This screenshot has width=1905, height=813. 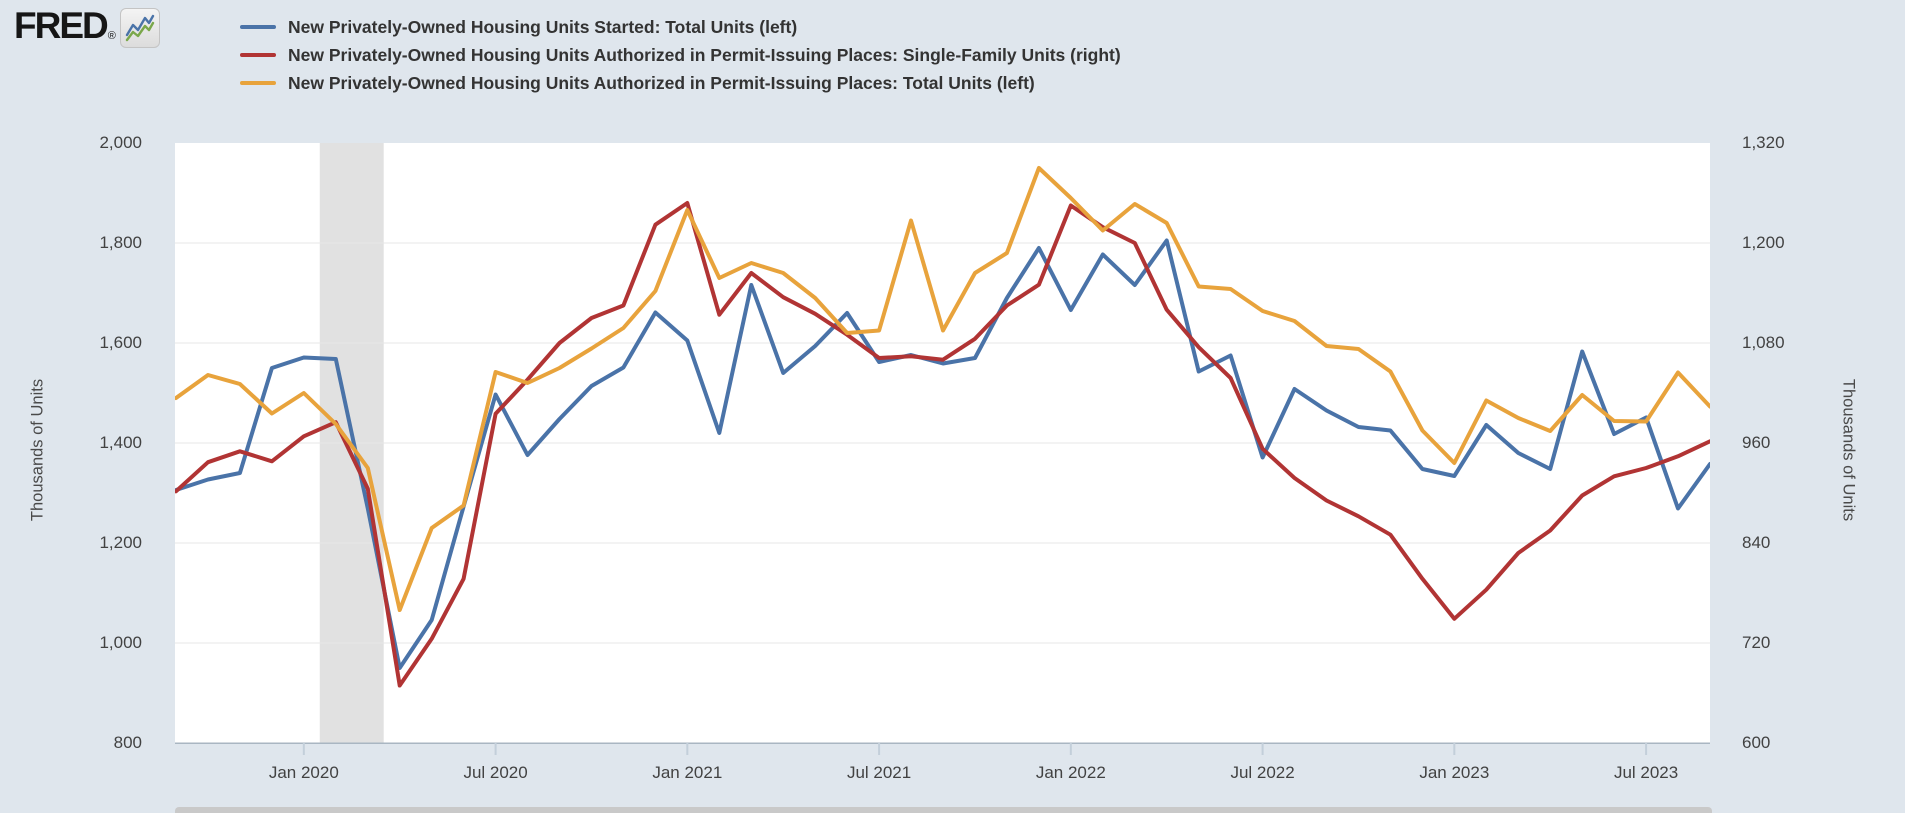 I want to click on legend-swatch-permits-single-family, so click(x=258, y=55).